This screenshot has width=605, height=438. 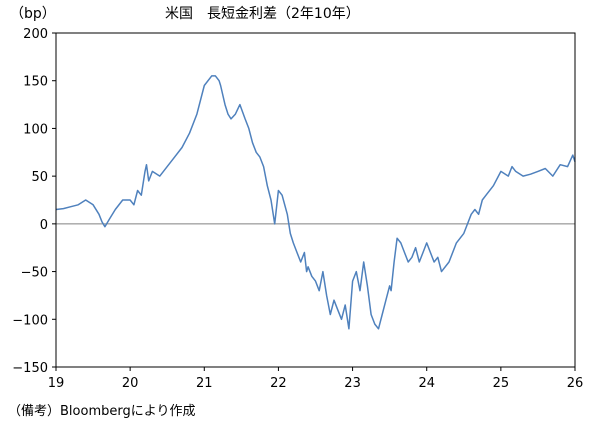 I want to click on x-tick-label: 26, so click(x=575, y=383).